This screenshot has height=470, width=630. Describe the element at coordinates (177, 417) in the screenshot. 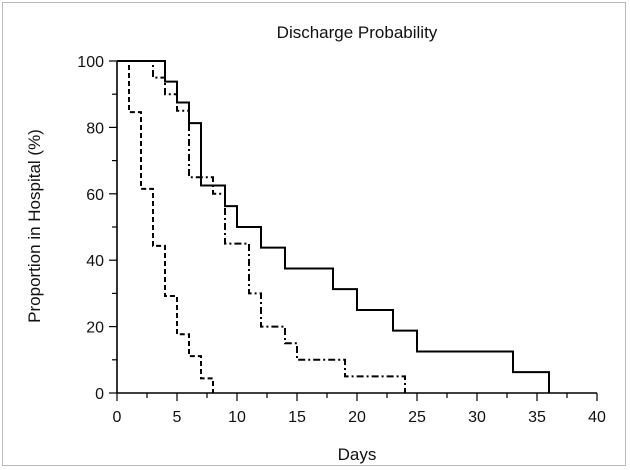

I see `x-tick-label: 5` at that location.